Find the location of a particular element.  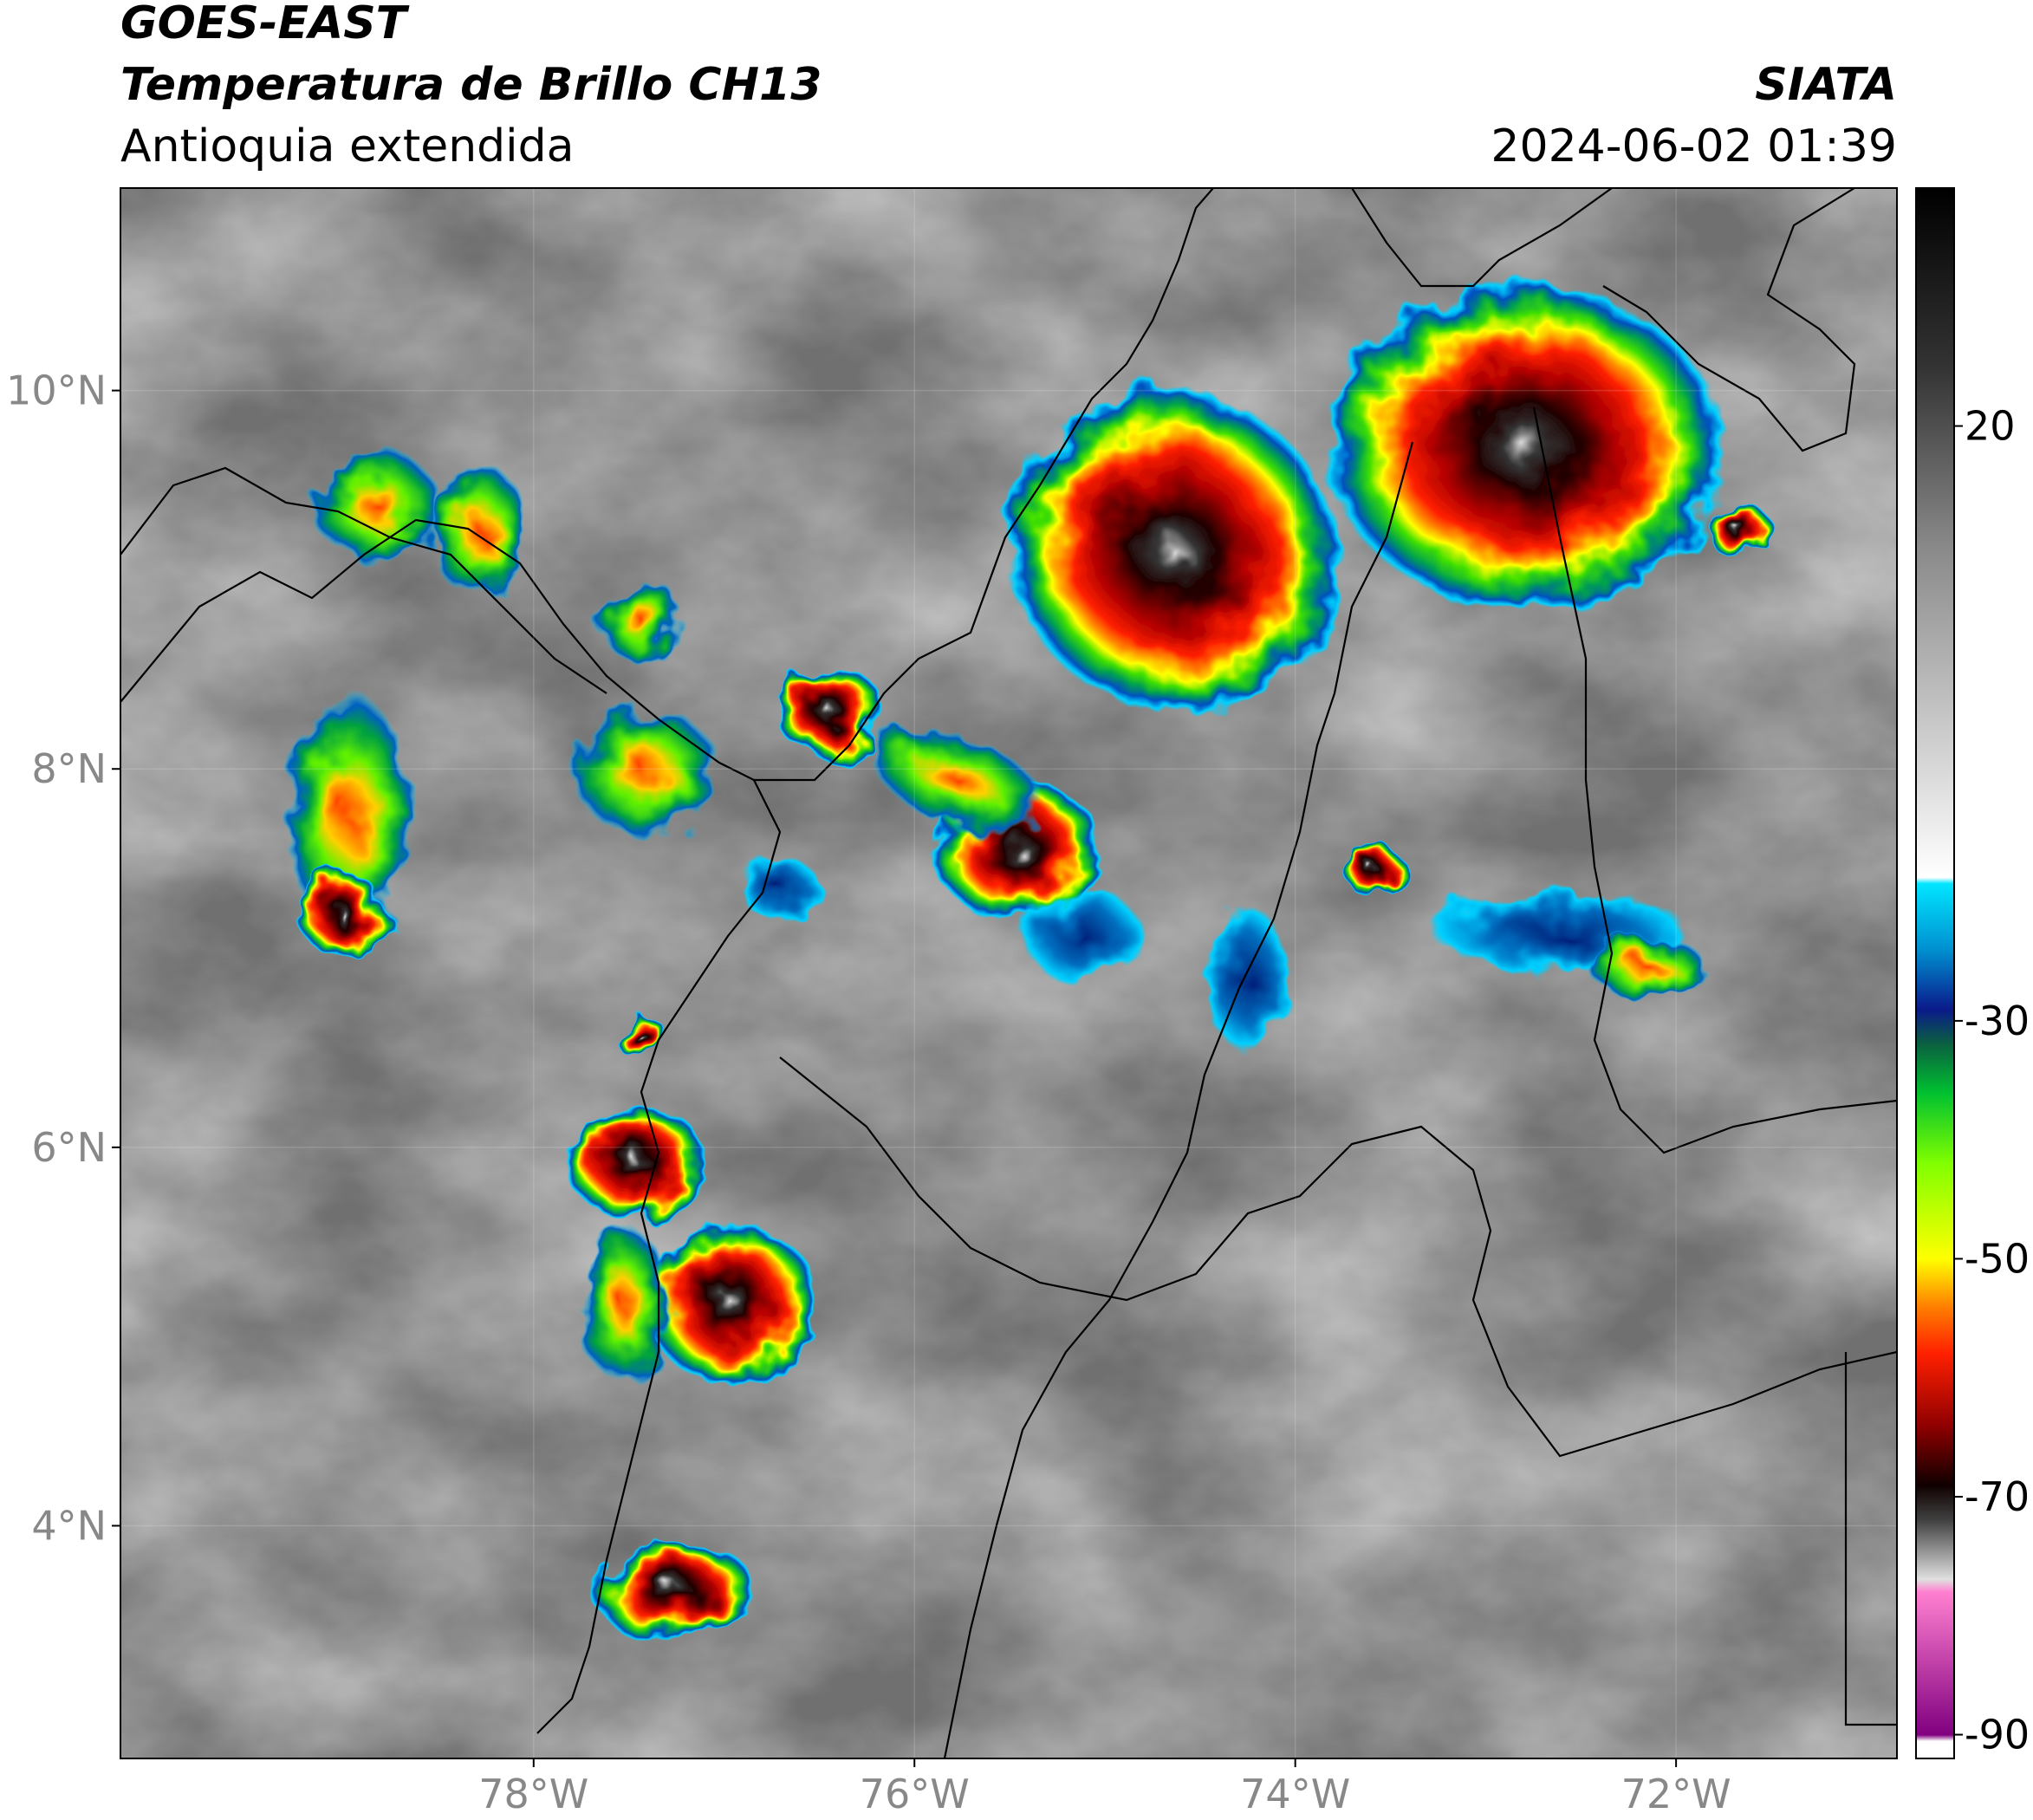

y-tick-label: 4°N is located at coordinates (69, 1525).